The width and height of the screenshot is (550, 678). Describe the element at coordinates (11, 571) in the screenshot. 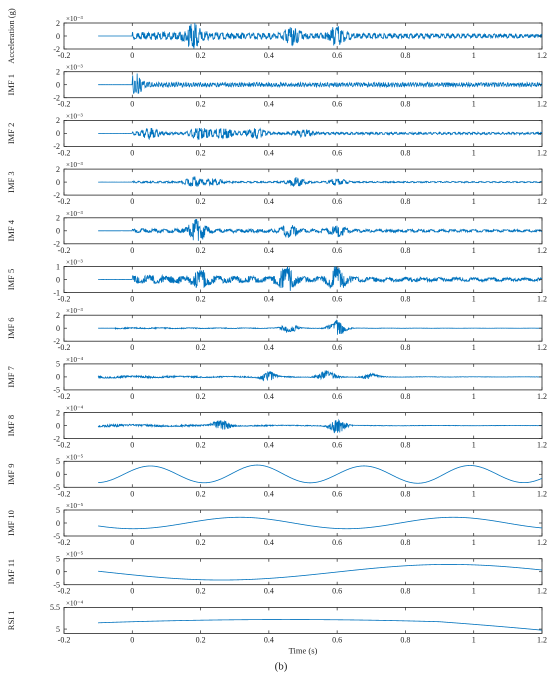

I see `y-axis-label: IMF 11` at that location.